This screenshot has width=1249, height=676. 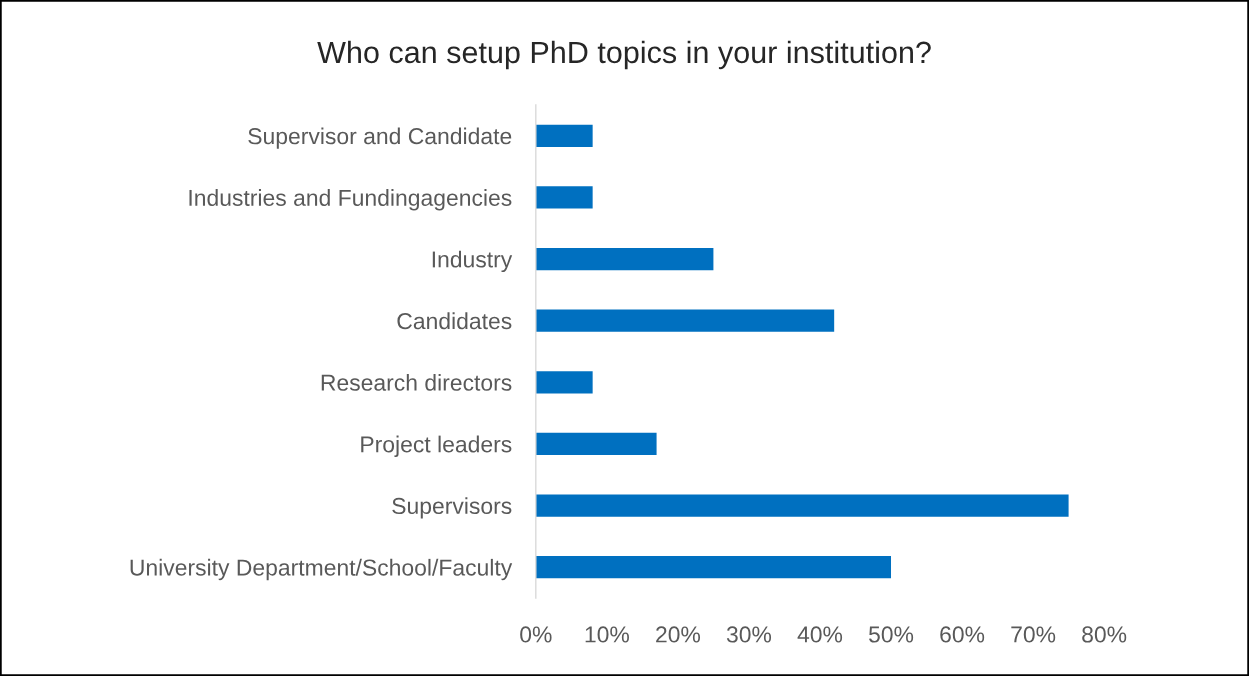 What do you see at coordinates (678, 634) in the screenshot?
I see `x-tick-label: 20%` at bounding box center [678, 634].